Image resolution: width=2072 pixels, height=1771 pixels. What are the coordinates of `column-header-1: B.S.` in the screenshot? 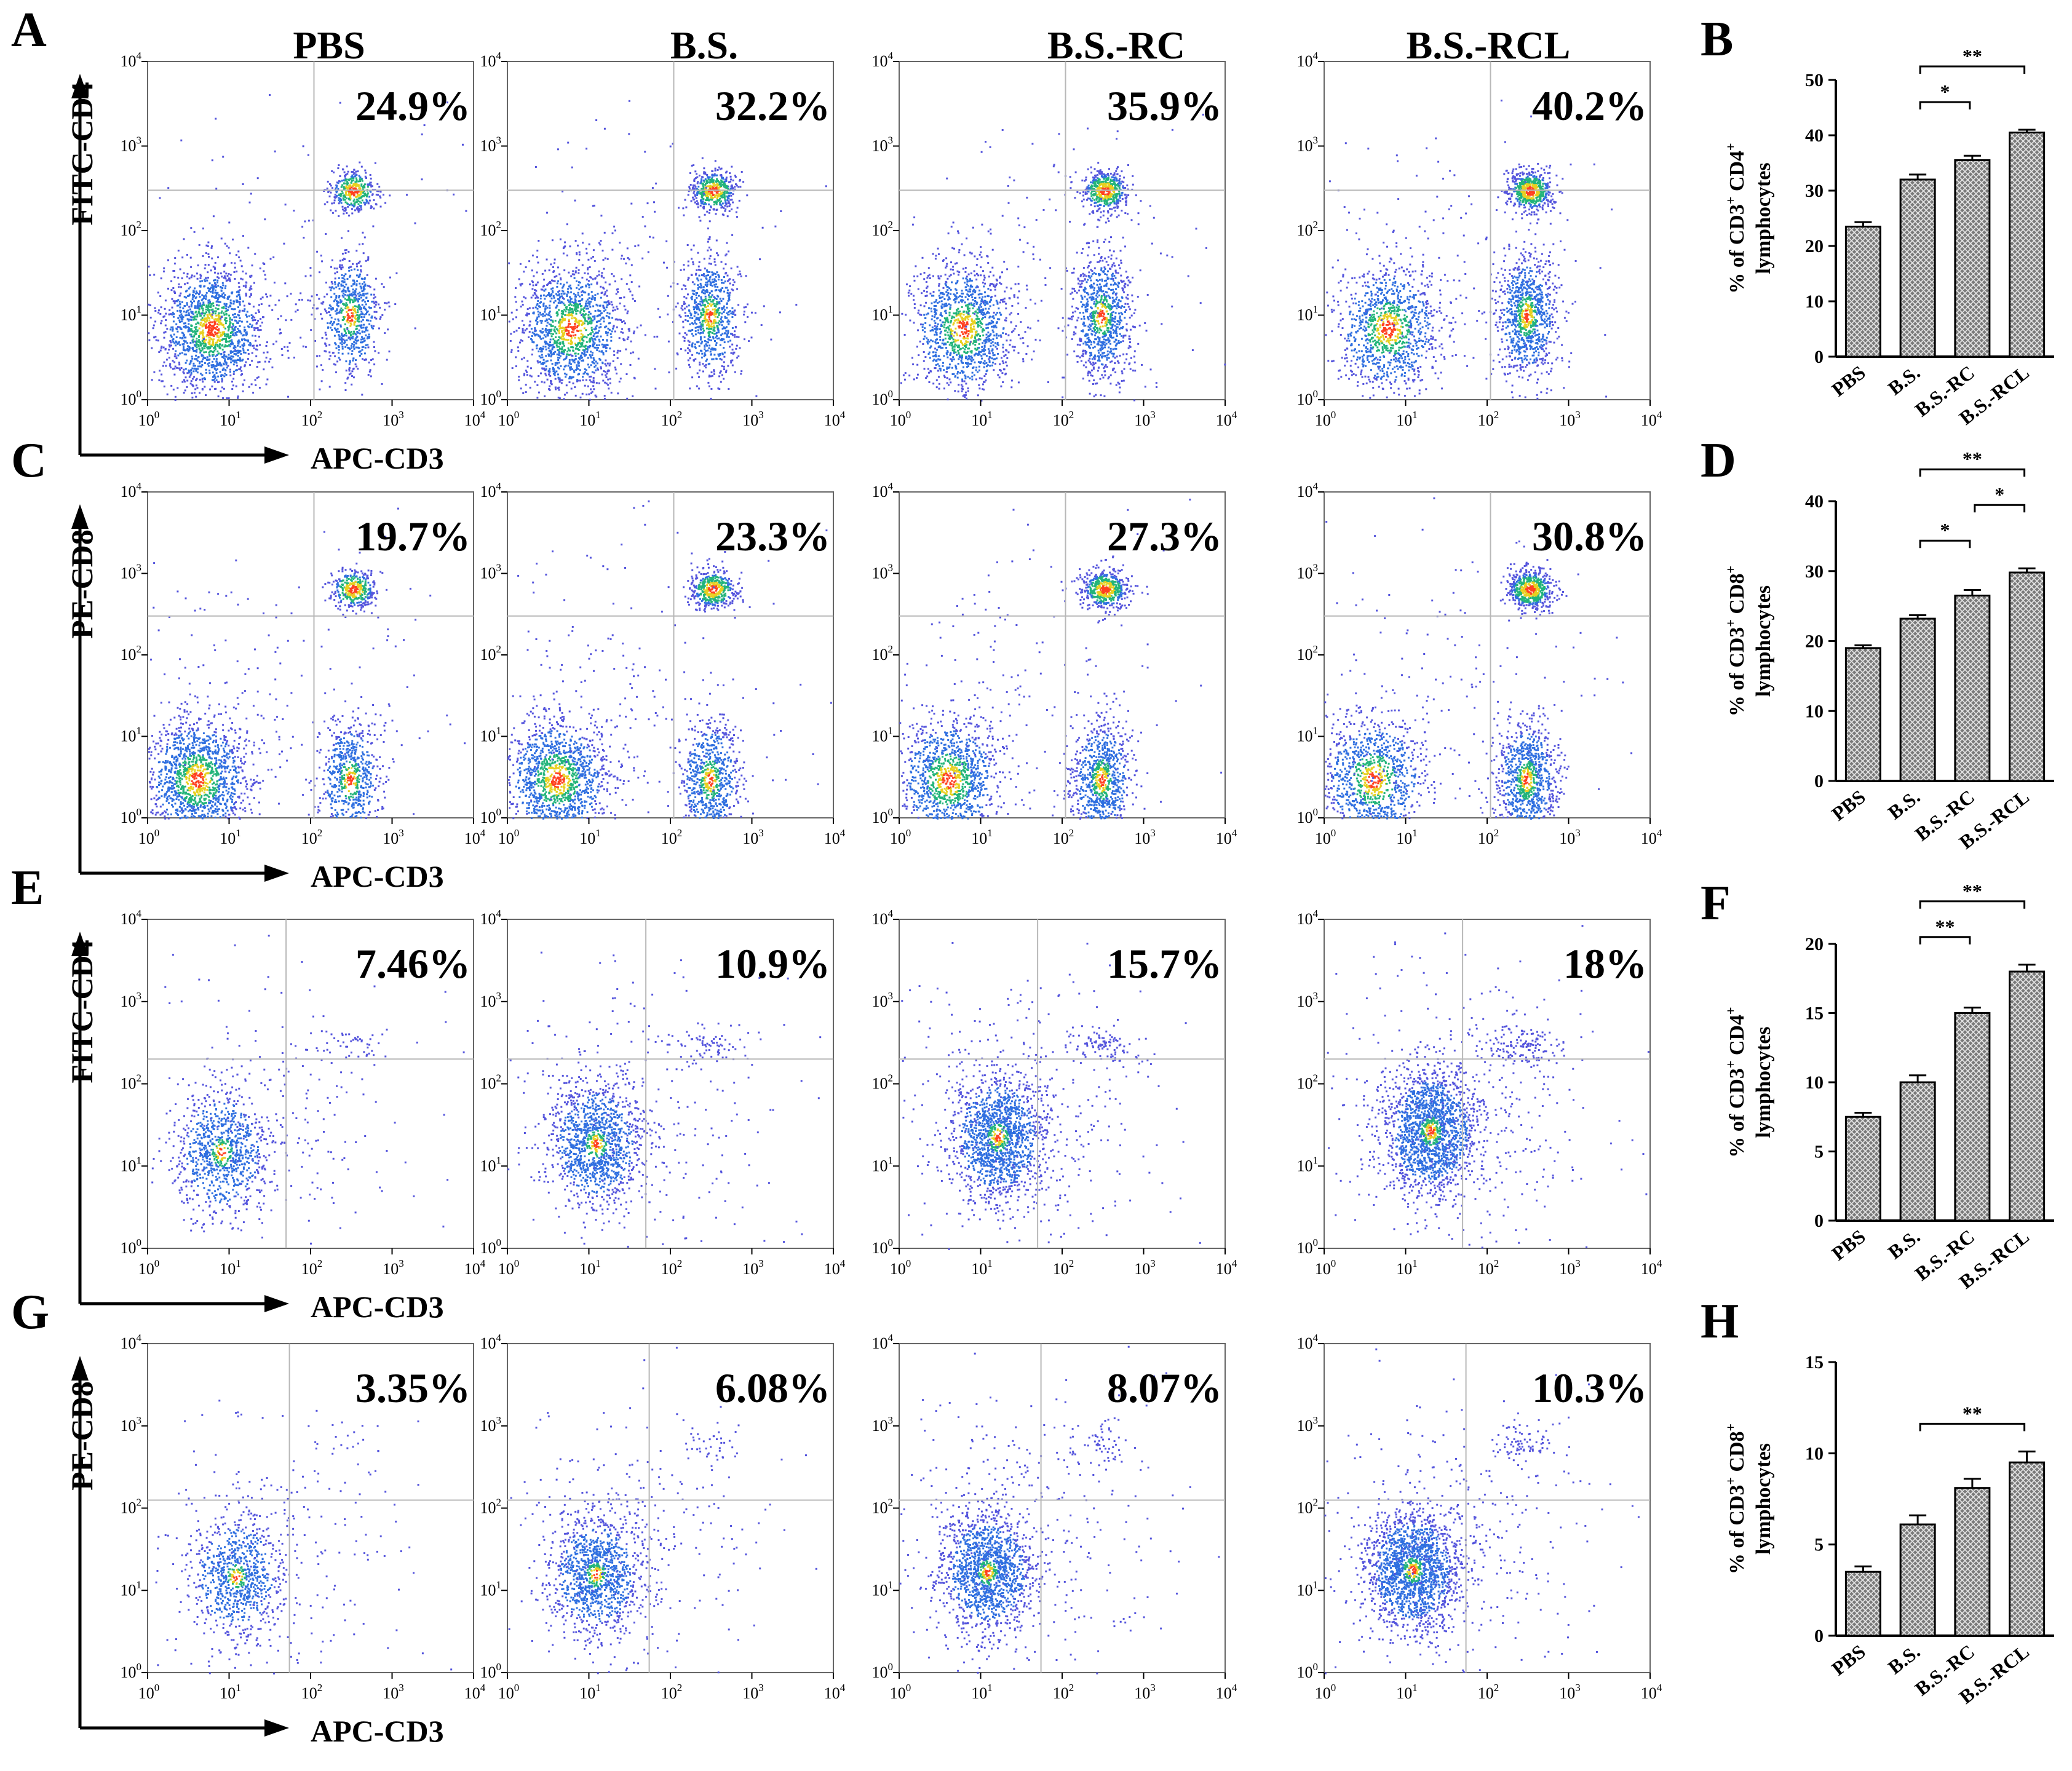 It's located at (704, 45).